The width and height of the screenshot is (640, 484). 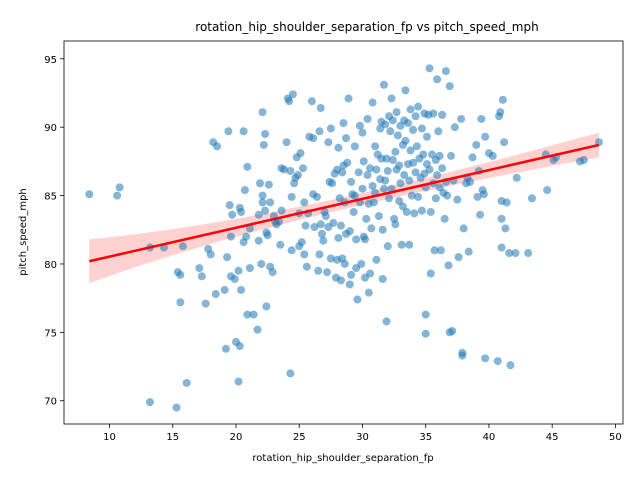 I want to click on y-tick-label: 70, so click(x=50, y=402).